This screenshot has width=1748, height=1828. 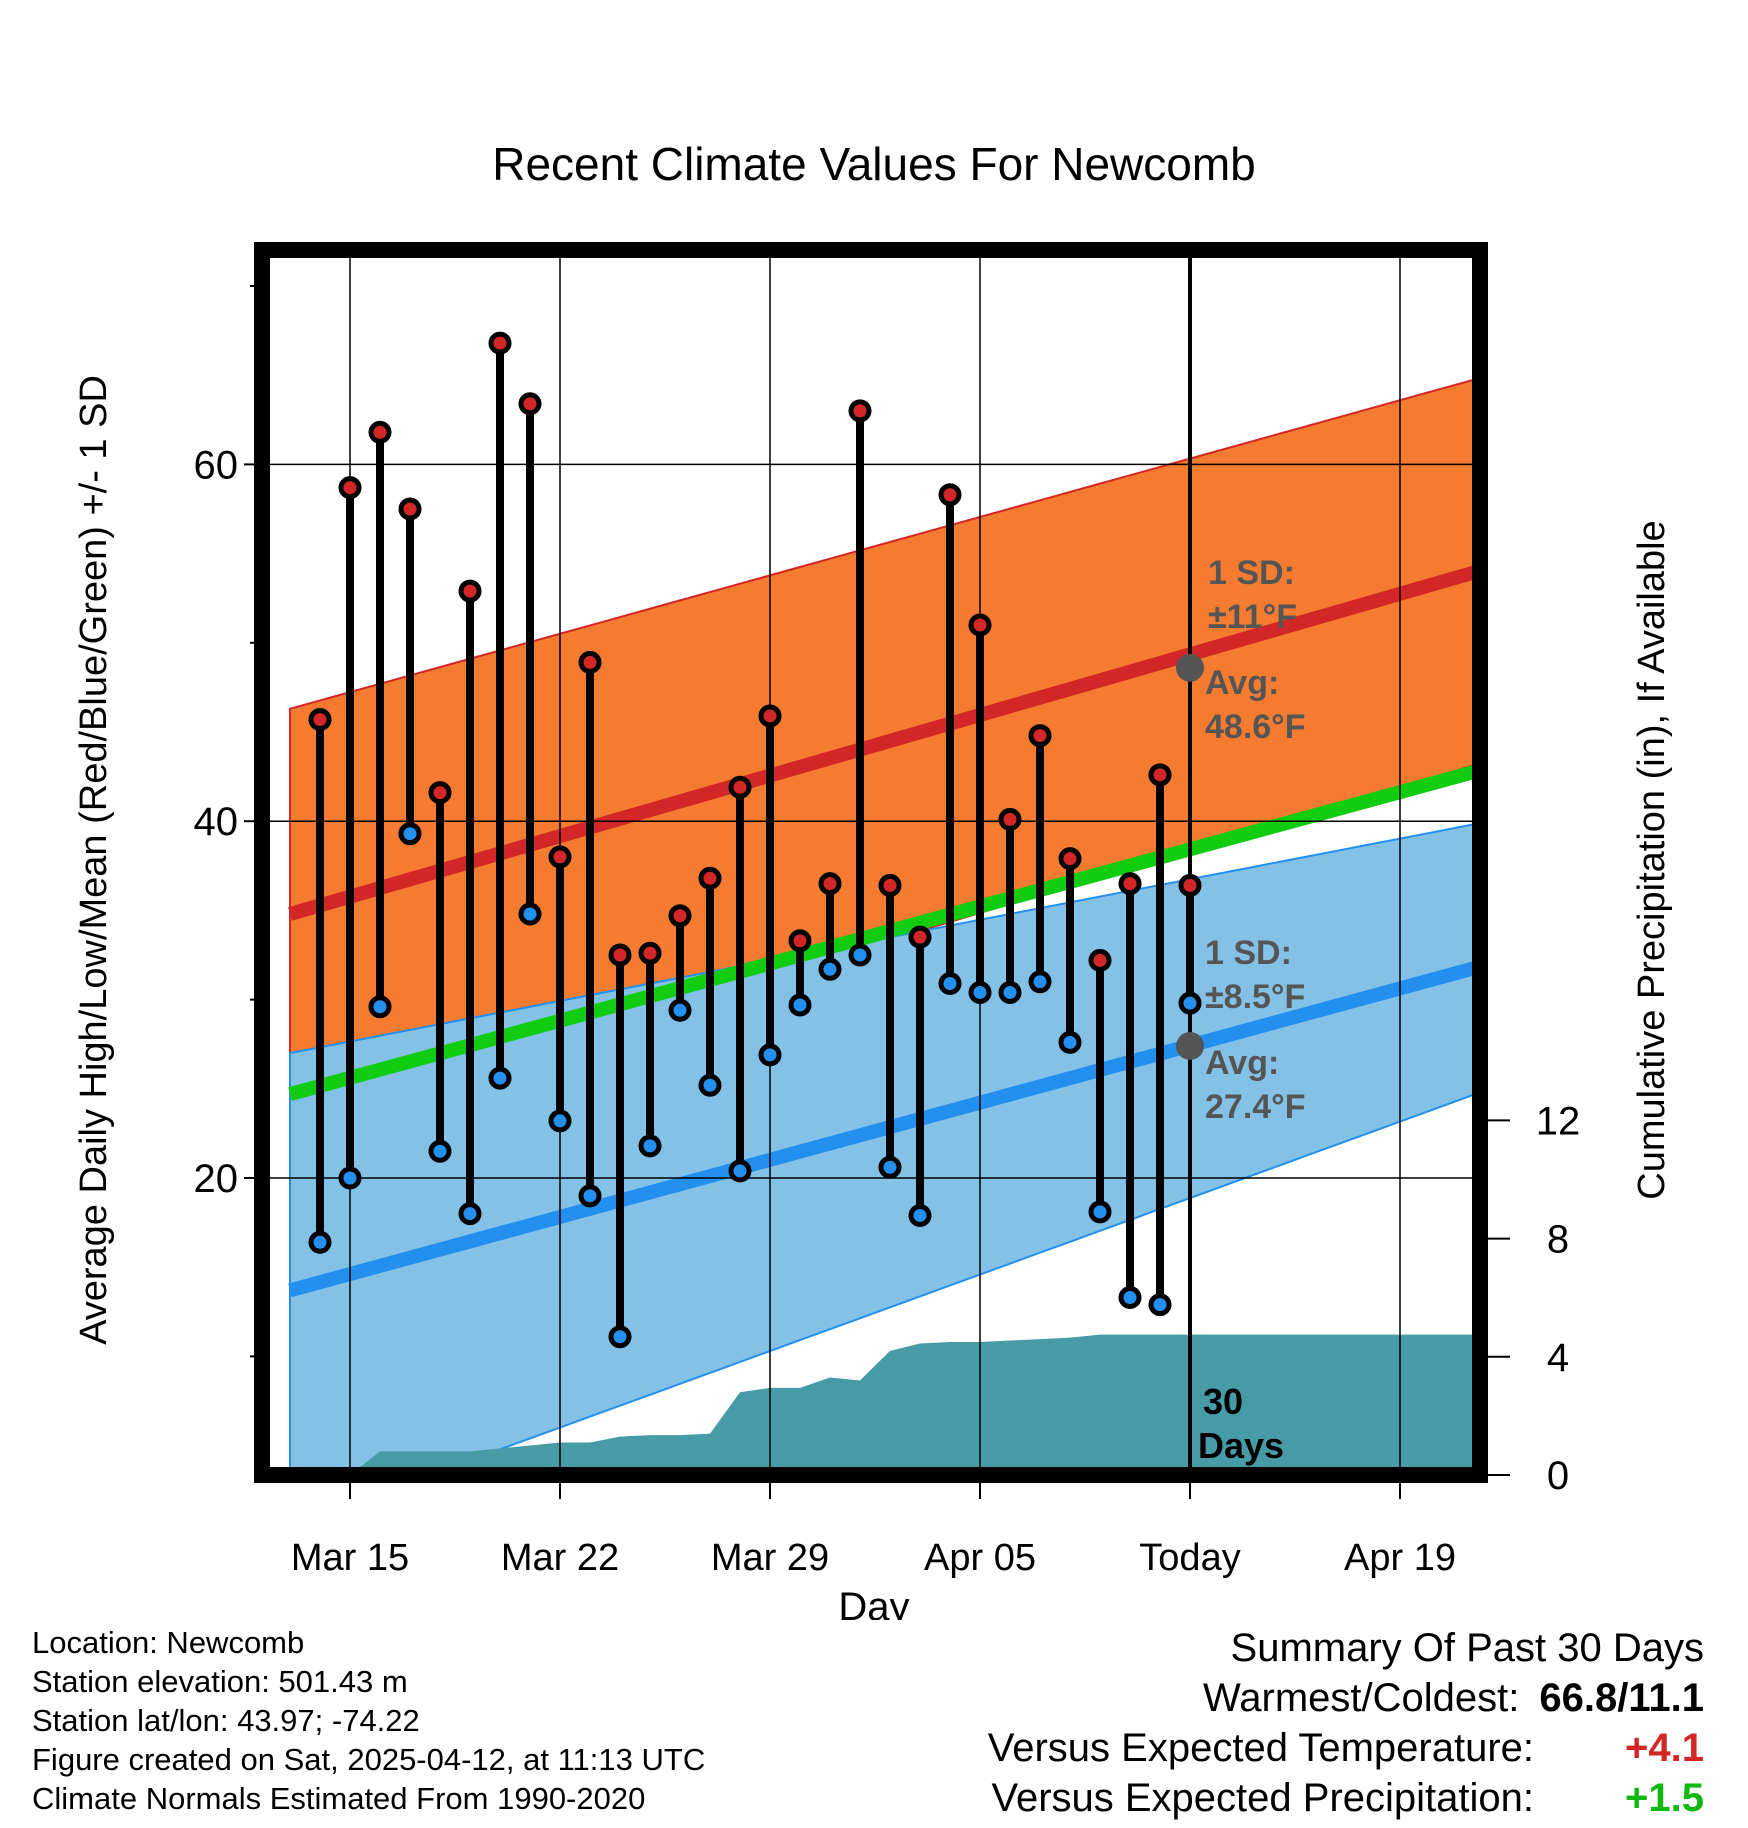 I want to click on x-tick-label: Mar 22, so click(x=560, y=1558).